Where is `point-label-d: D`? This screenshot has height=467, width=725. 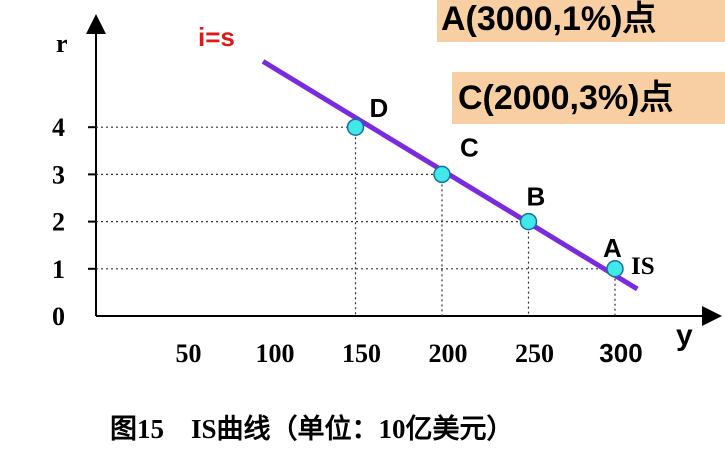
point-label-d: D is located at coordinates (379, 108).